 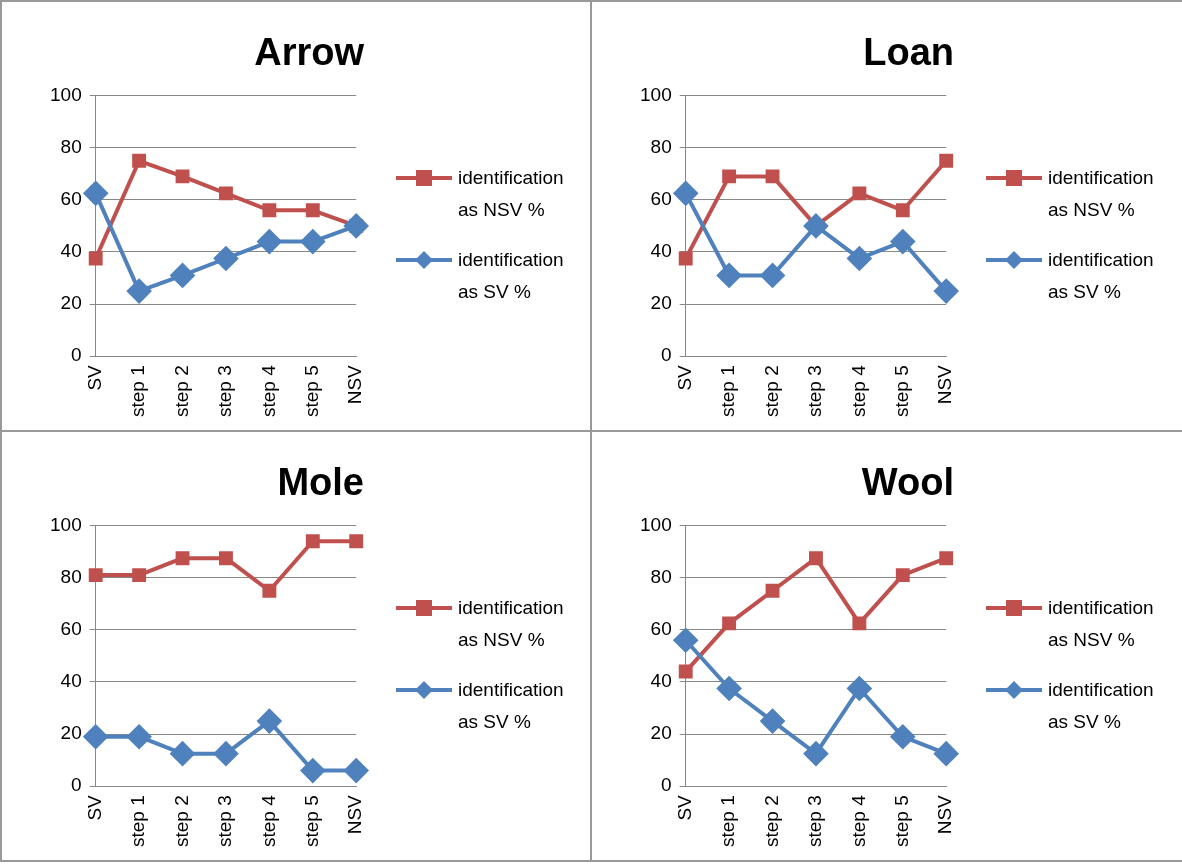 What do you see at coordinates (309, 52) in the screenshot?
I see `chart-title: Arrow` at bounding box center [309, 52].